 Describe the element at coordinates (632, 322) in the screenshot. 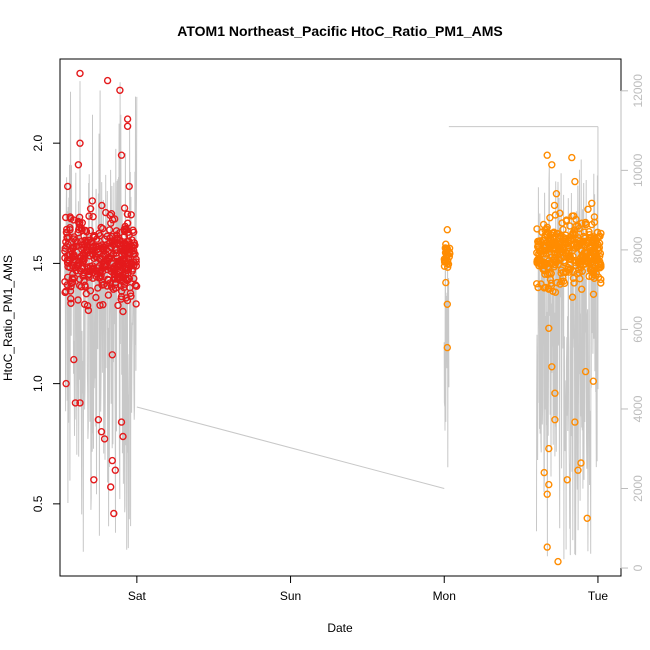

I see `y2-axis: 0 2000 4000 6000 8000 10000 12000` at that location.